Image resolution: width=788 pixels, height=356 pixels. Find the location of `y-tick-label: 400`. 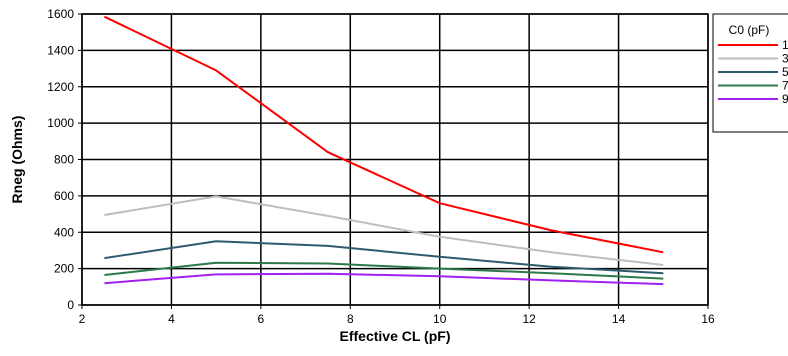

y-tick-label: 400 is located at coordinates (64, 232).